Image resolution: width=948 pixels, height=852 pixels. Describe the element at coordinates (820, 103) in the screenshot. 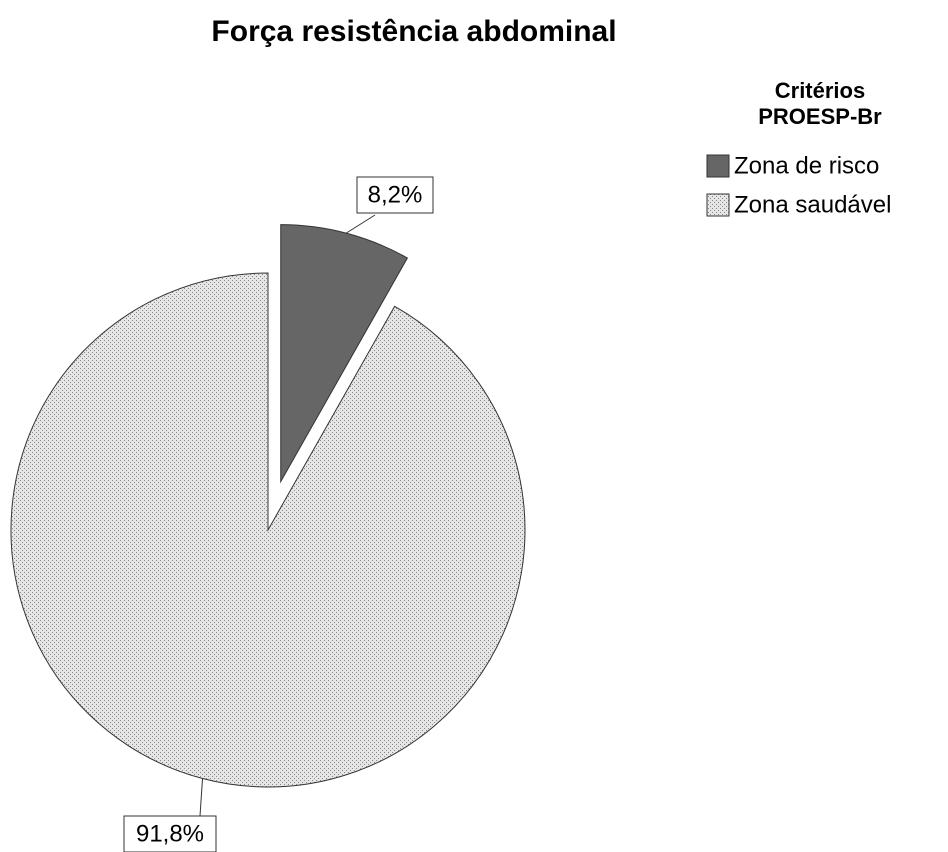

I see `legend-title: Critérios PROESP-Br` at that location.